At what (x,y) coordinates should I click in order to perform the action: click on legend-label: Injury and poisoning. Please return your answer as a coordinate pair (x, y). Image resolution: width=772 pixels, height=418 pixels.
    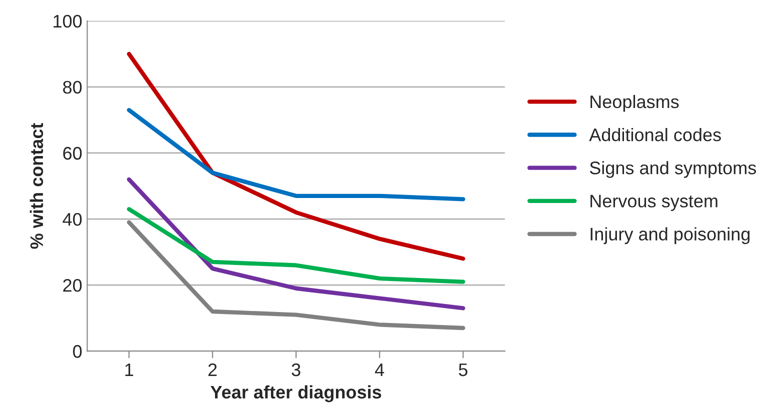
    Looking at the image, I should click on (670, 235).